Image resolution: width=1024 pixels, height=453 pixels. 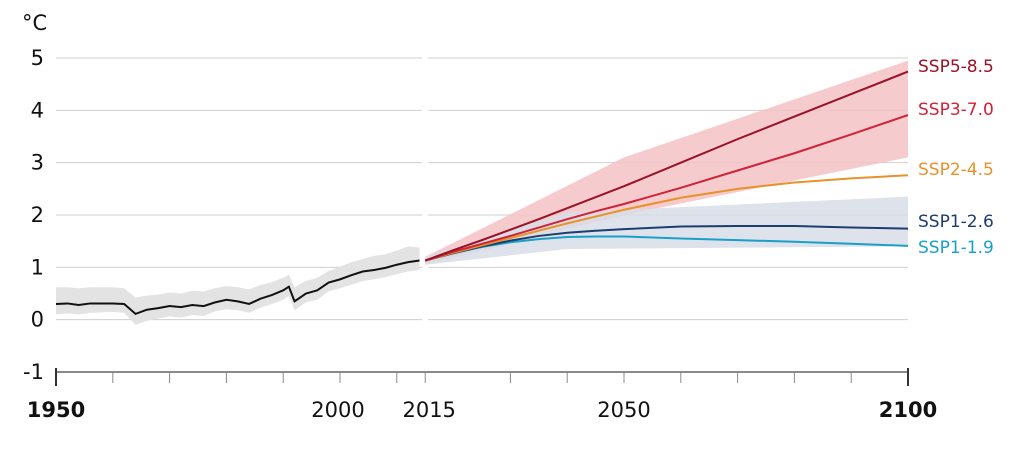 What do you see at coordinates (908, 410) in the screenshot?
I see `x-tick-label-2100: 2100` at bounding box center [908, 410].